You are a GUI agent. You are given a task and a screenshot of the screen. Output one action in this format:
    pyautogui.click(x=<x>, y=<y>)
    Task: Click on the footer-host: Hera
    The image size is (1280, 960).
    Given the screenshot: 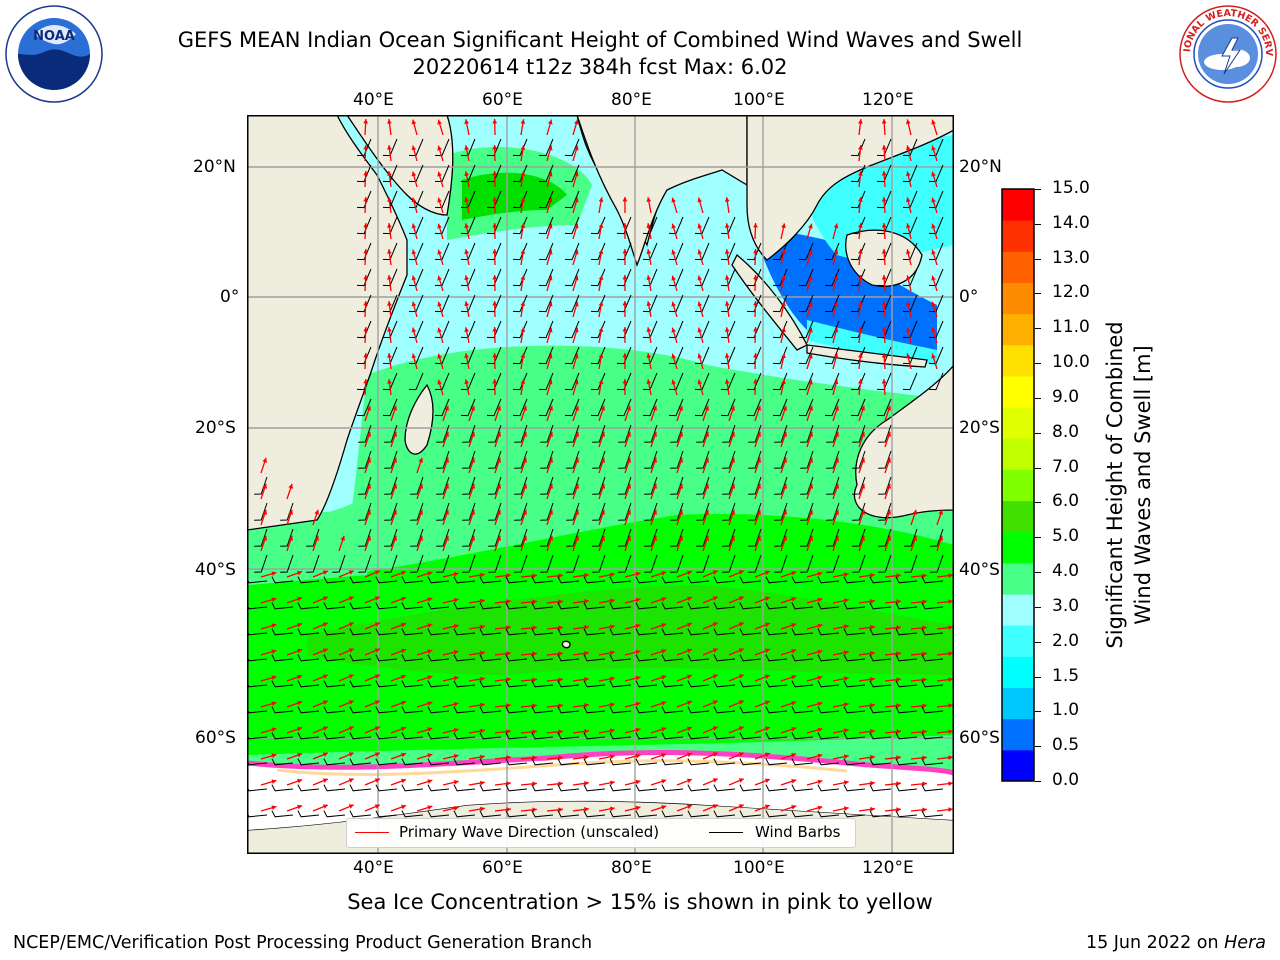 What is the action you would take?
    pyautogui.click(x=1245, y=943)
    